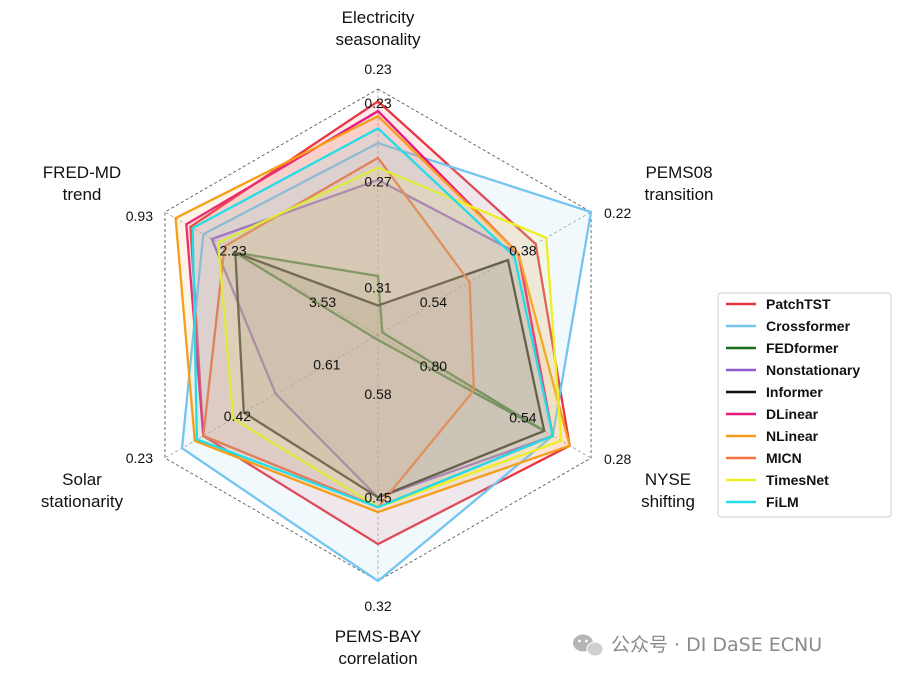 The height and width of the screenshot is (680, 902). Describe the element at coordinates (797, 480) in the screenshot. I see `legend-label: TimesNet` at that location.